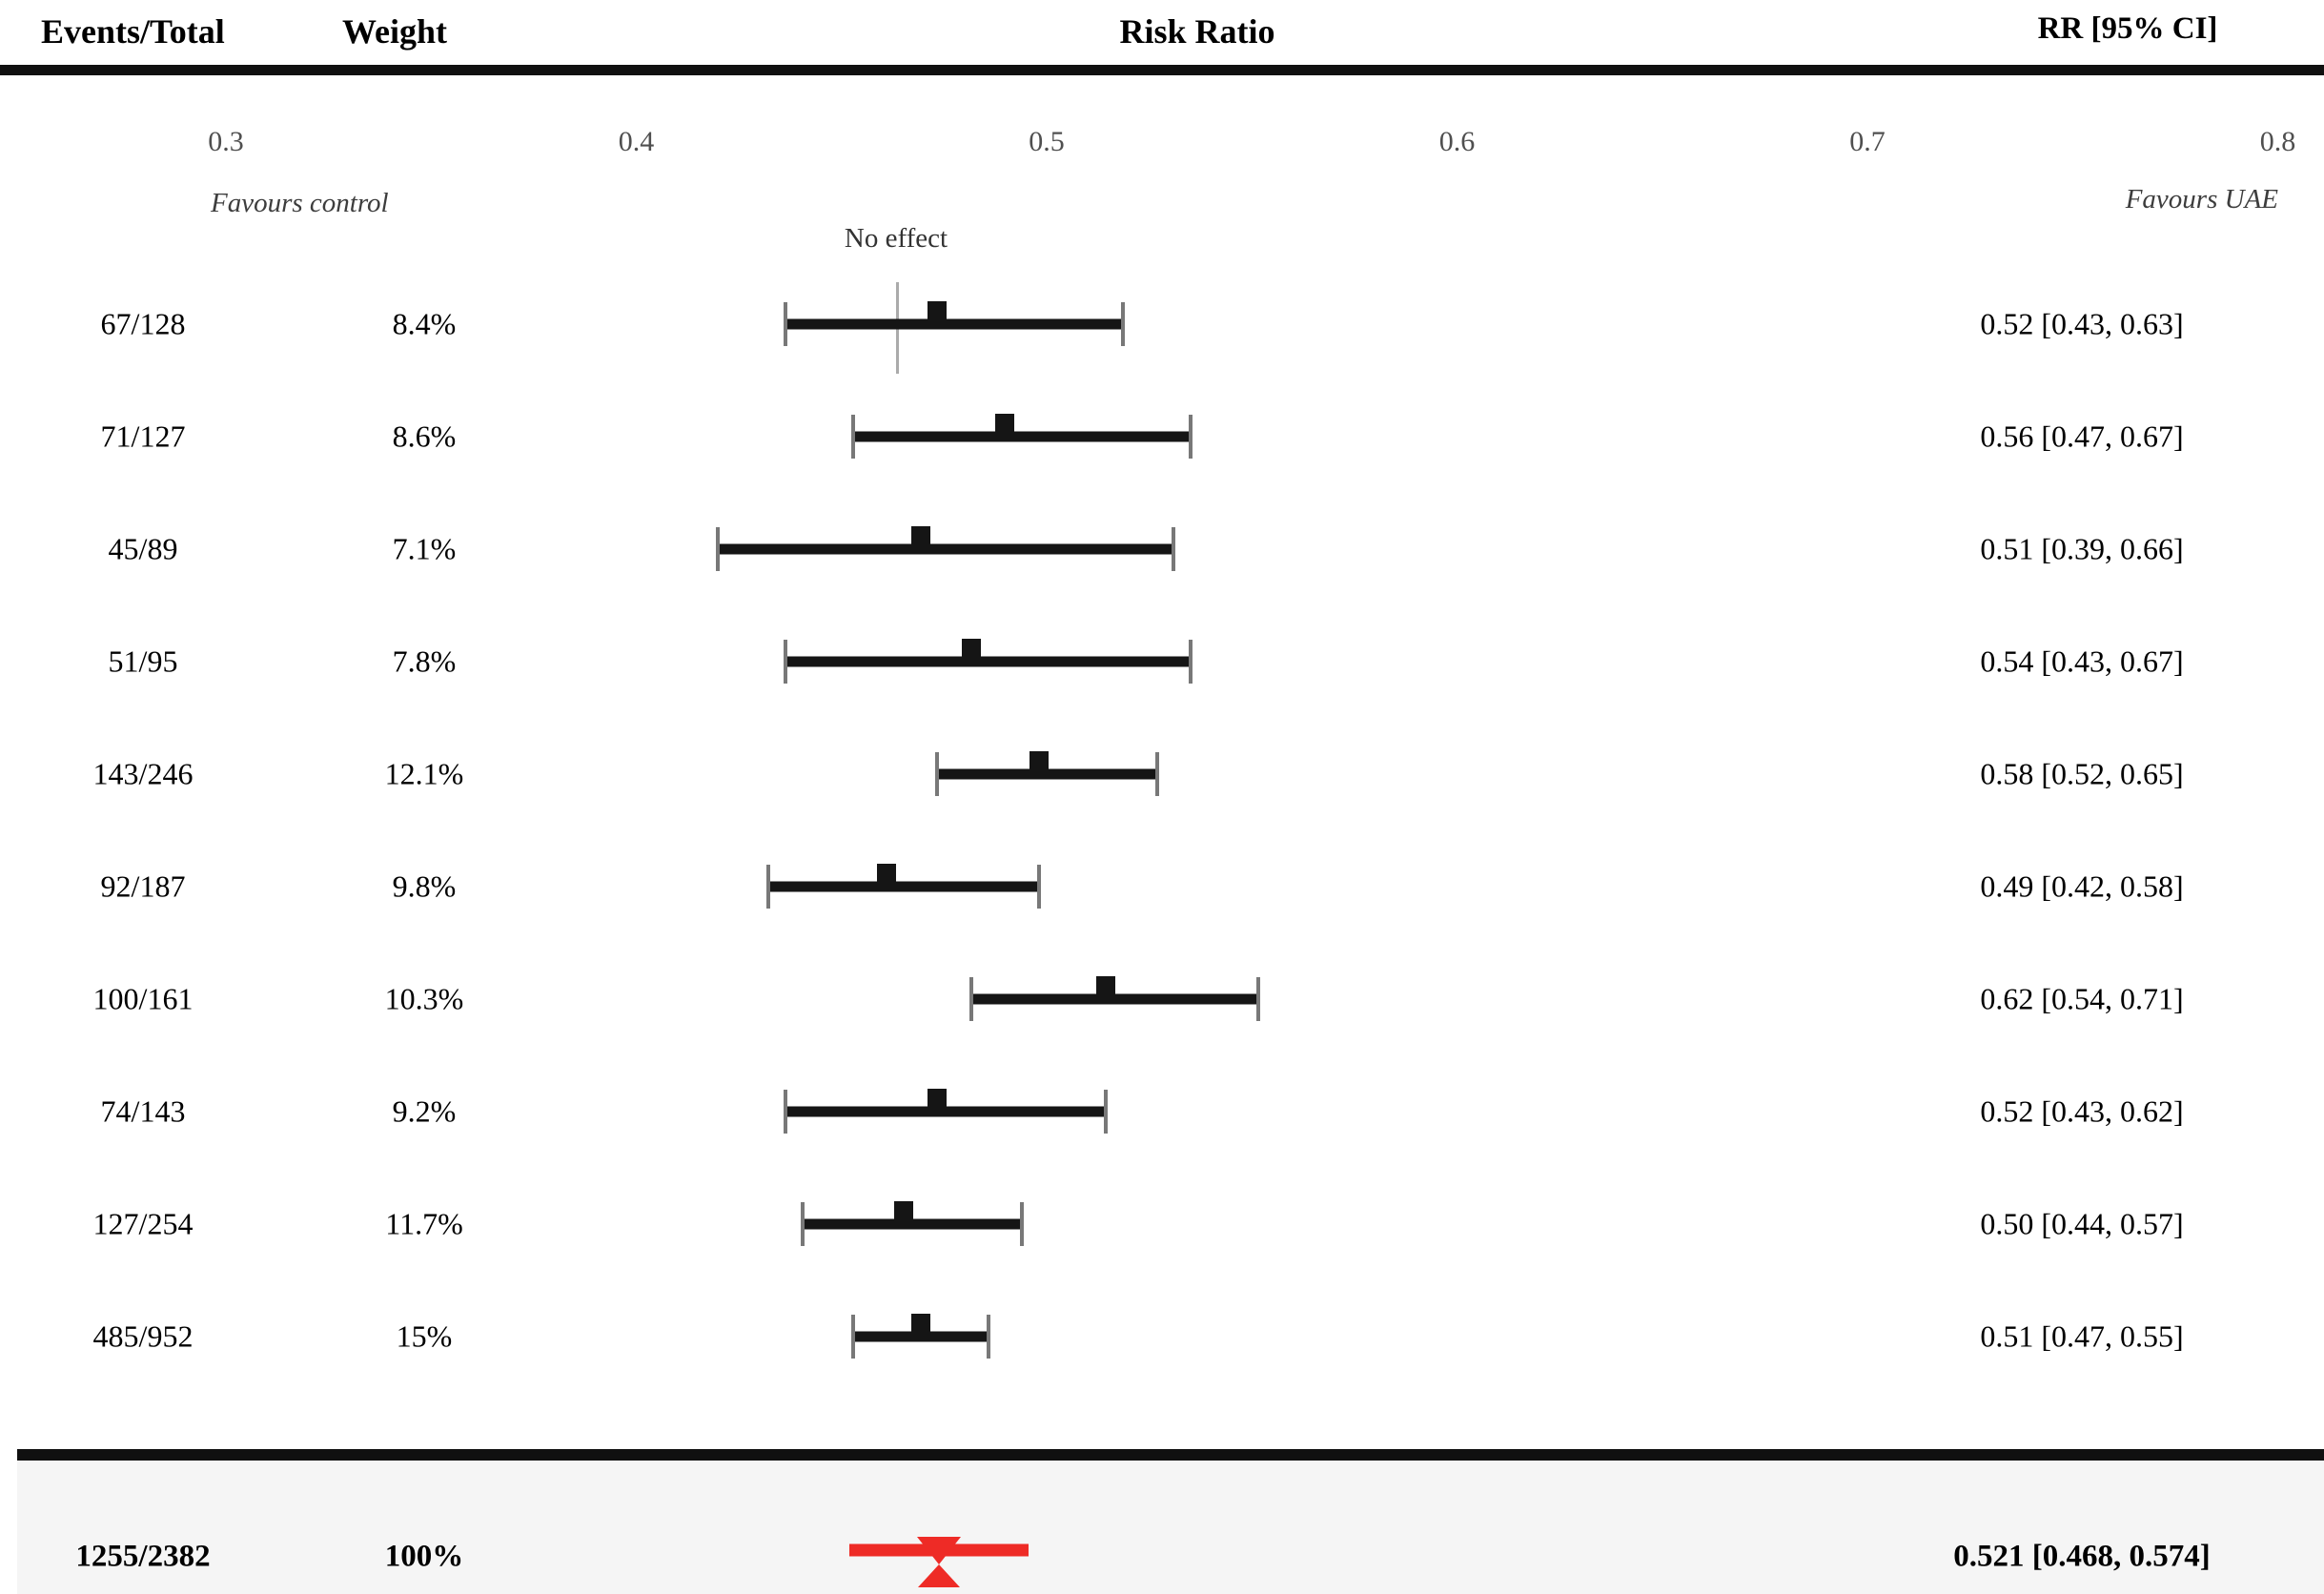  I want to click on study-events-total: 74/143, so click(143, 1111).